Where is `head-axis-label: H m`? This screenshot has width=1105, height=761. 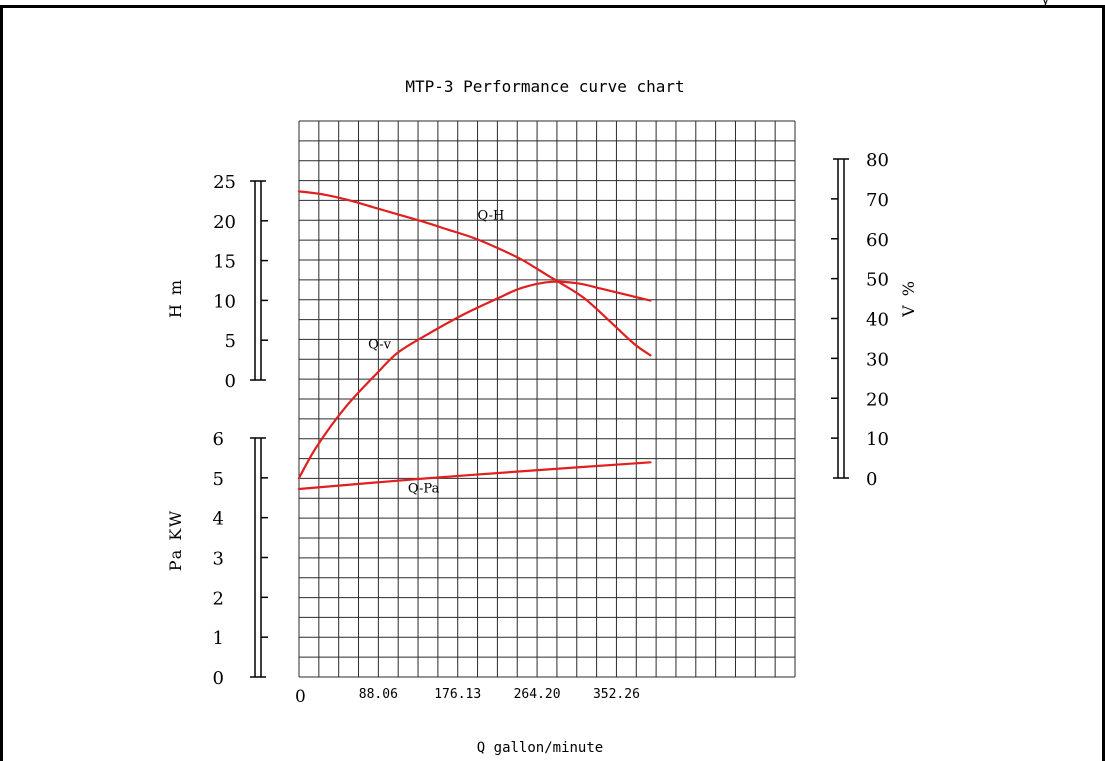
head-axis-label: H m is located at coordinates (175, 298).